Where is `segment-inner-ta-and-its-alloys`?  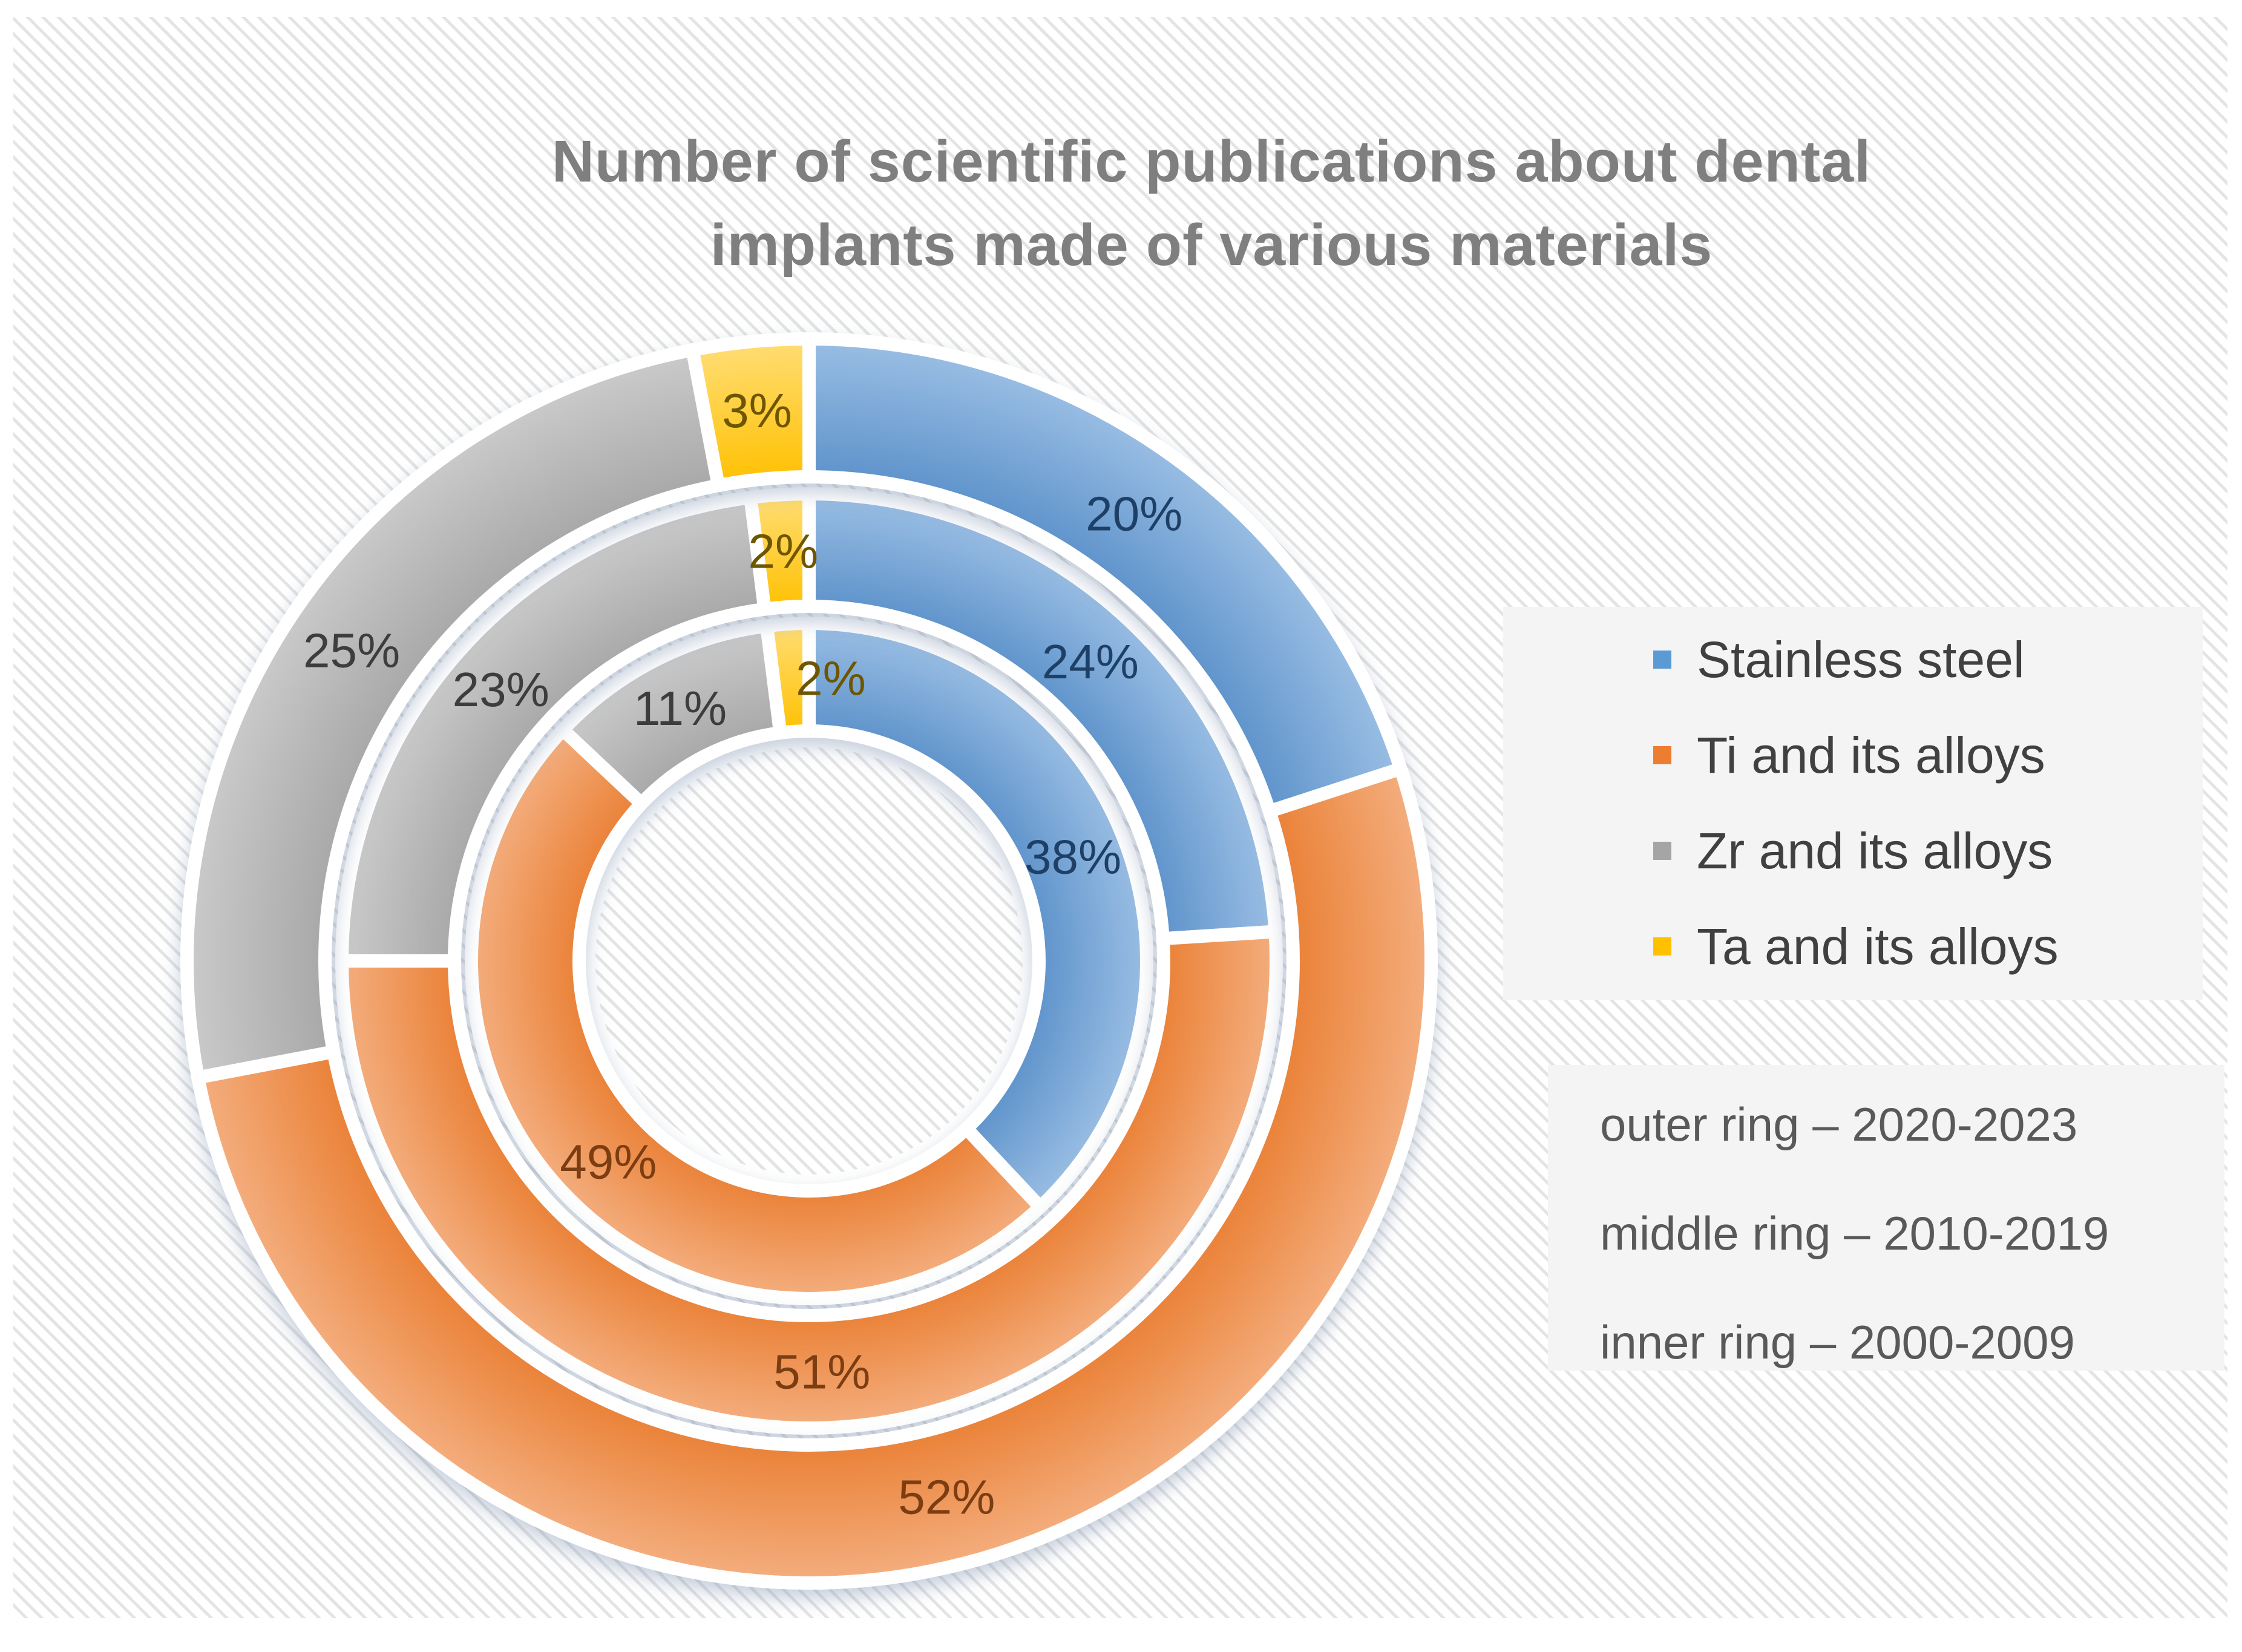
segment-inner-ta-and-its-alloys is located at coordinates (788, 678).